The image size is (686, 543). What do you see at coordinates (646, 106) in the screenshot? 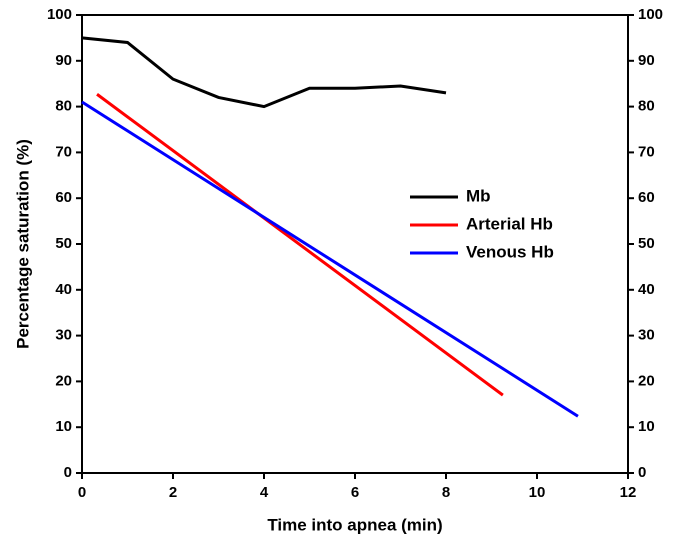
I see `y2-tick-label: 80` at bounding box center [646, 106].